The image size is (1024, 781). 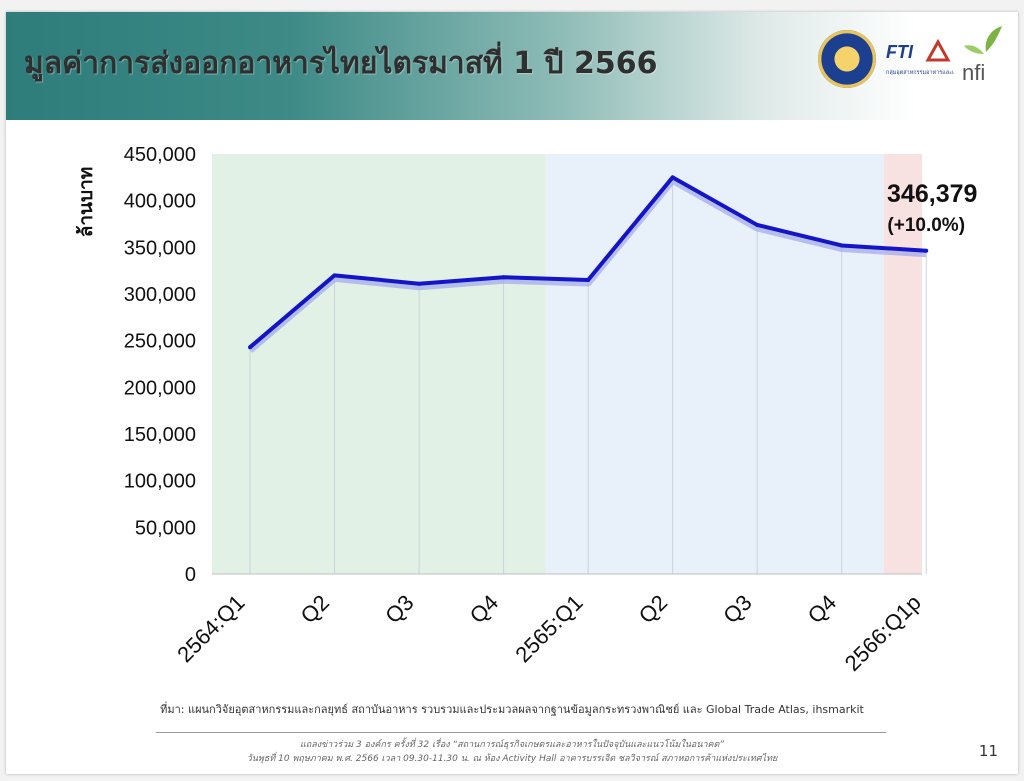 What do you see at coordinates (982, 55) in the screenshot?
I see `nfi-logo: nfi` at bounding box center [982, 55].